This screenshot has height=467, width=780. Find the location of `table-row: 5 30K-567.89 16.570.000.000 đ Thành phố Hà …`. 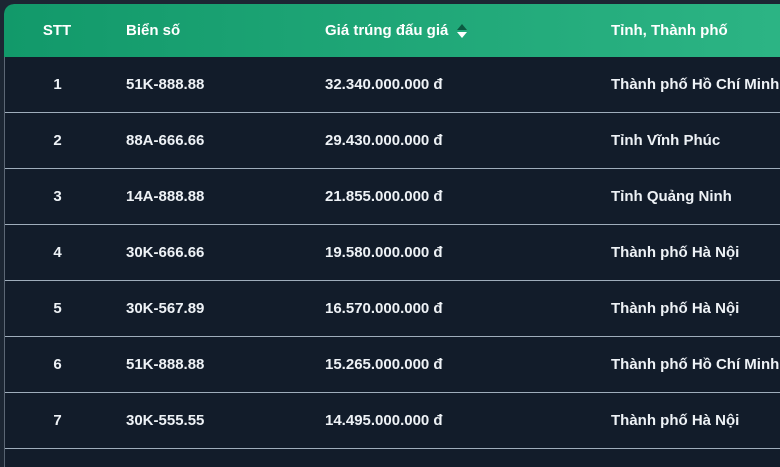

table-row: 5 30K-567.89 16.570.000.000 đ Thành phố Hà … is located at coordinates (392, 309).